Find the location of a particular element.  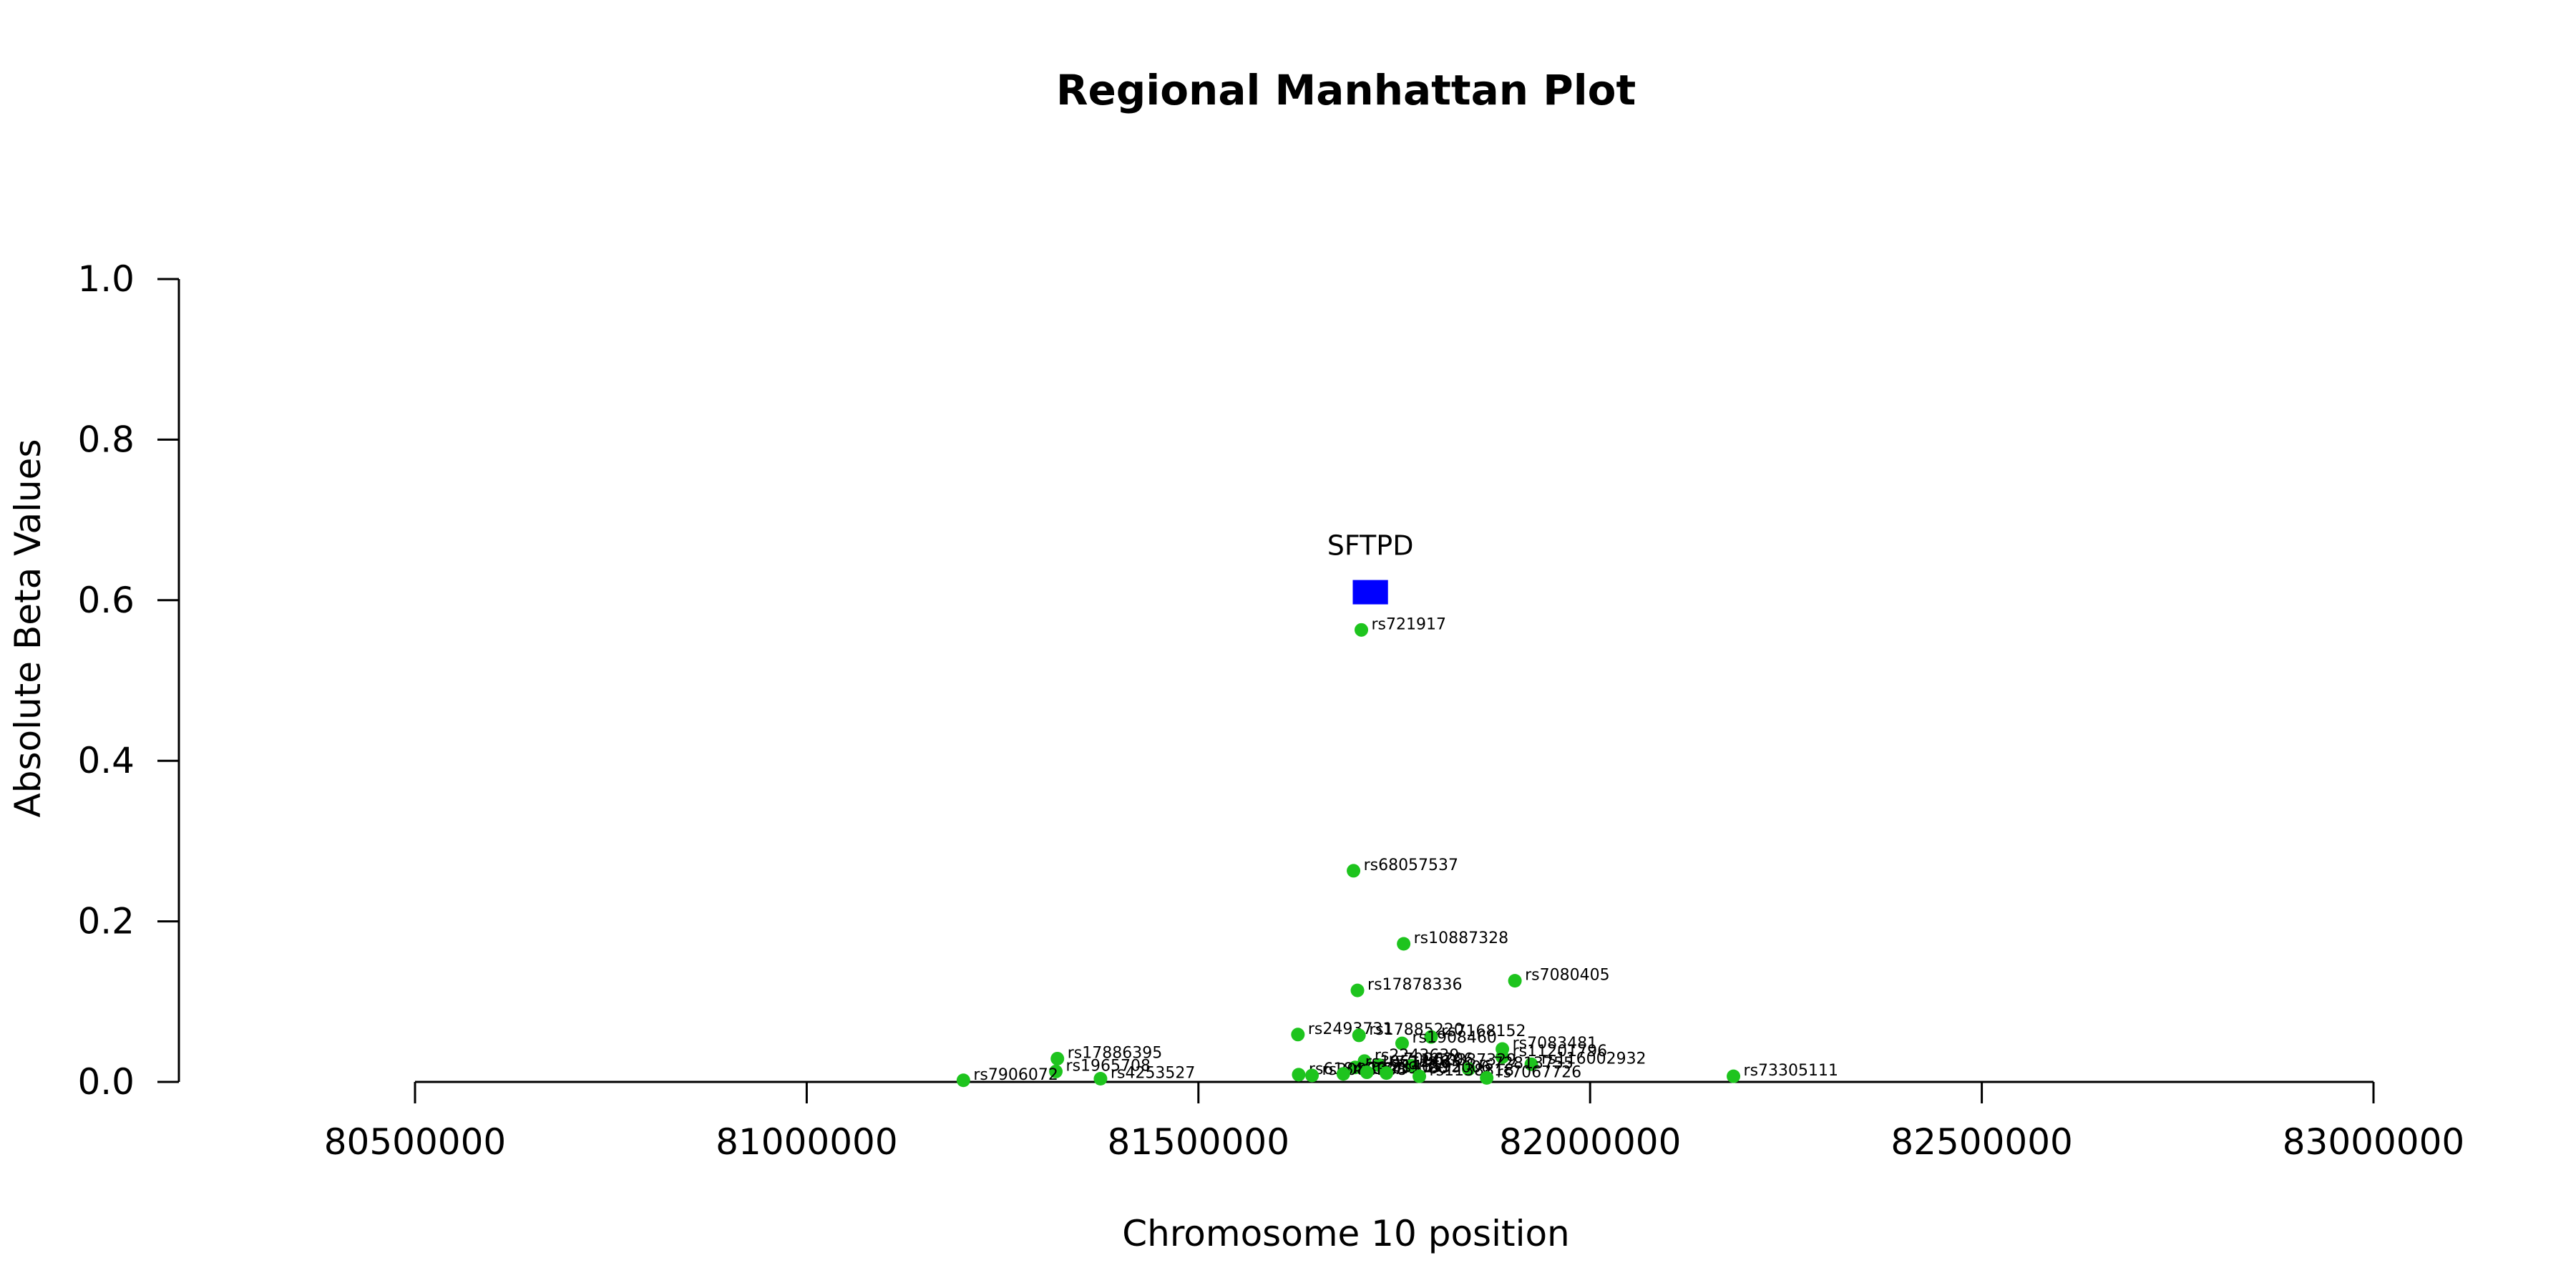

gene-block-sftpd is located at coordinates (1370, 592).